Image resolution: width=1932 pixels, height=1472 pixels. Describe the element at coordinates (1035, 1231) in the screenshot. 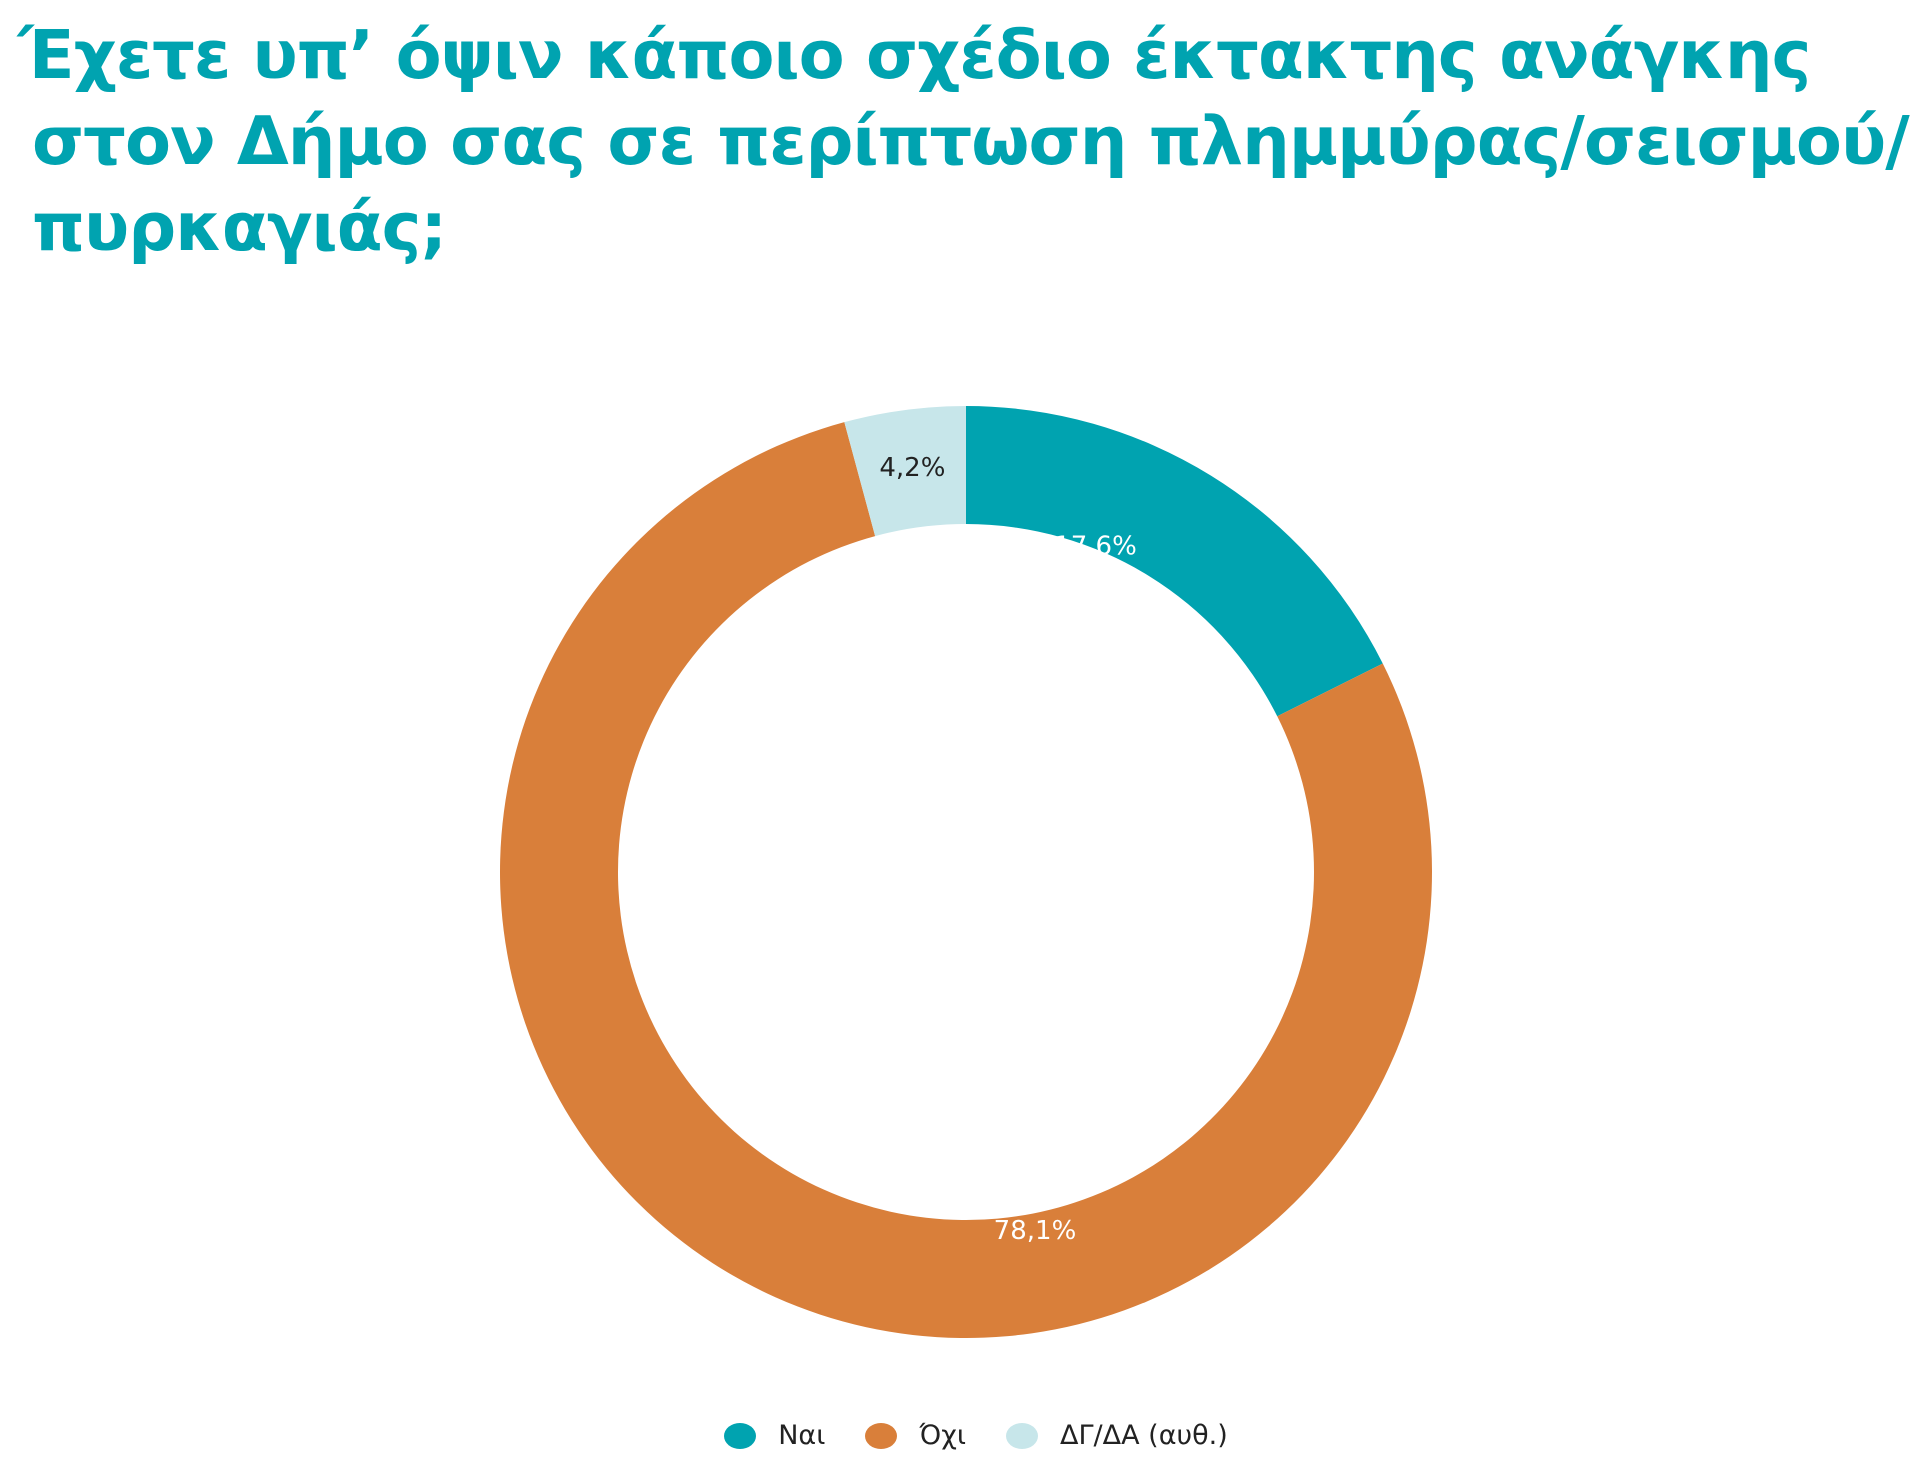

I see `data-label-ochi: 78,1%` at that location.